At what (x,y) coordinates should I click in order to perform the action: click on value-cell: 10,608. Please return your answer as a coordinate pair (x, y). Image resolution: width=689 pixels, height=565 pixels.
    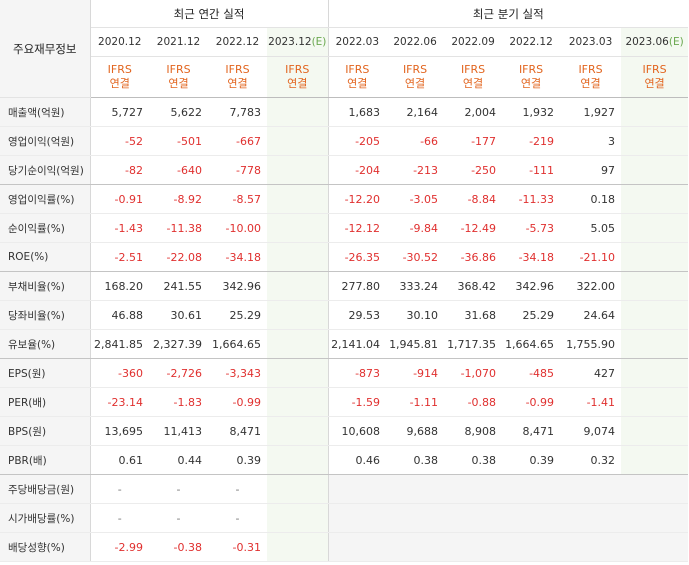
    Looking at the image, I should click on (357, 431).